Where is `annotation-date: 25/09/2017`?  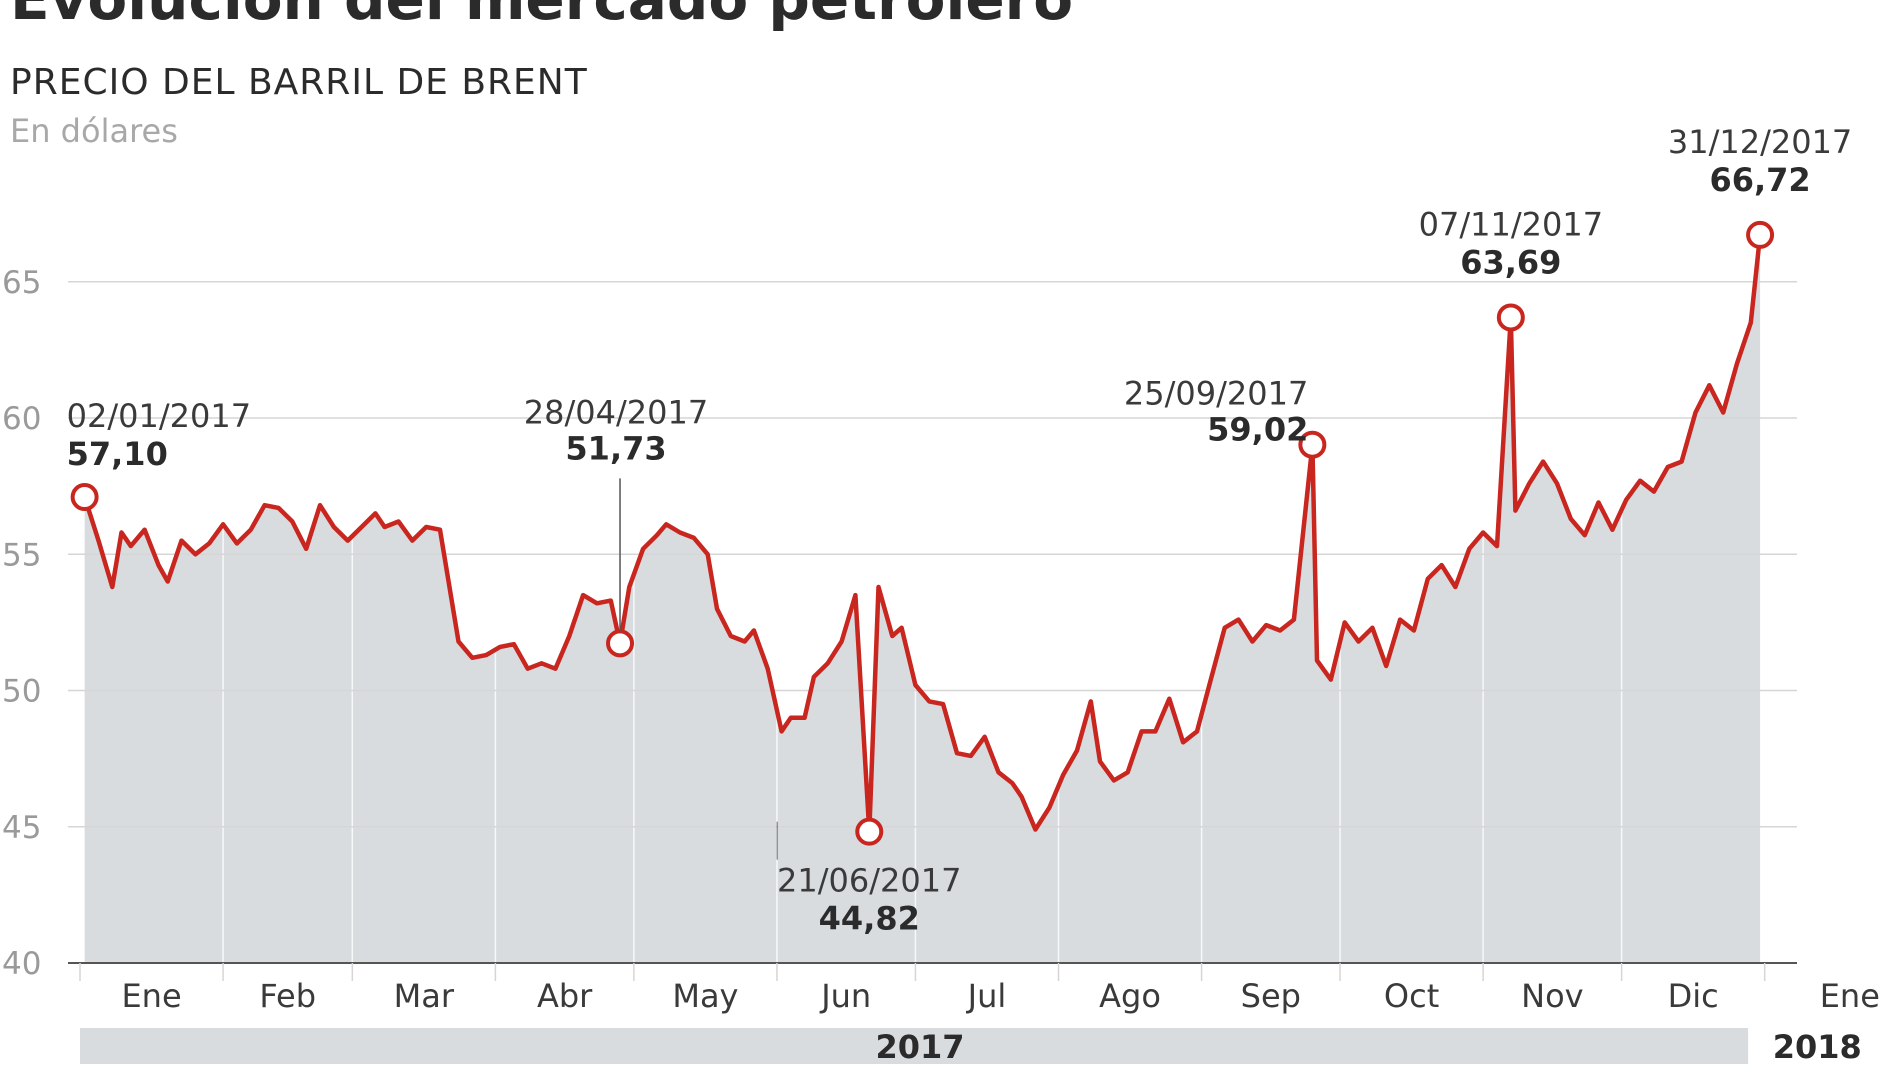 annotation-date: 25/09/2017 is located at coordinates (1216, 394).